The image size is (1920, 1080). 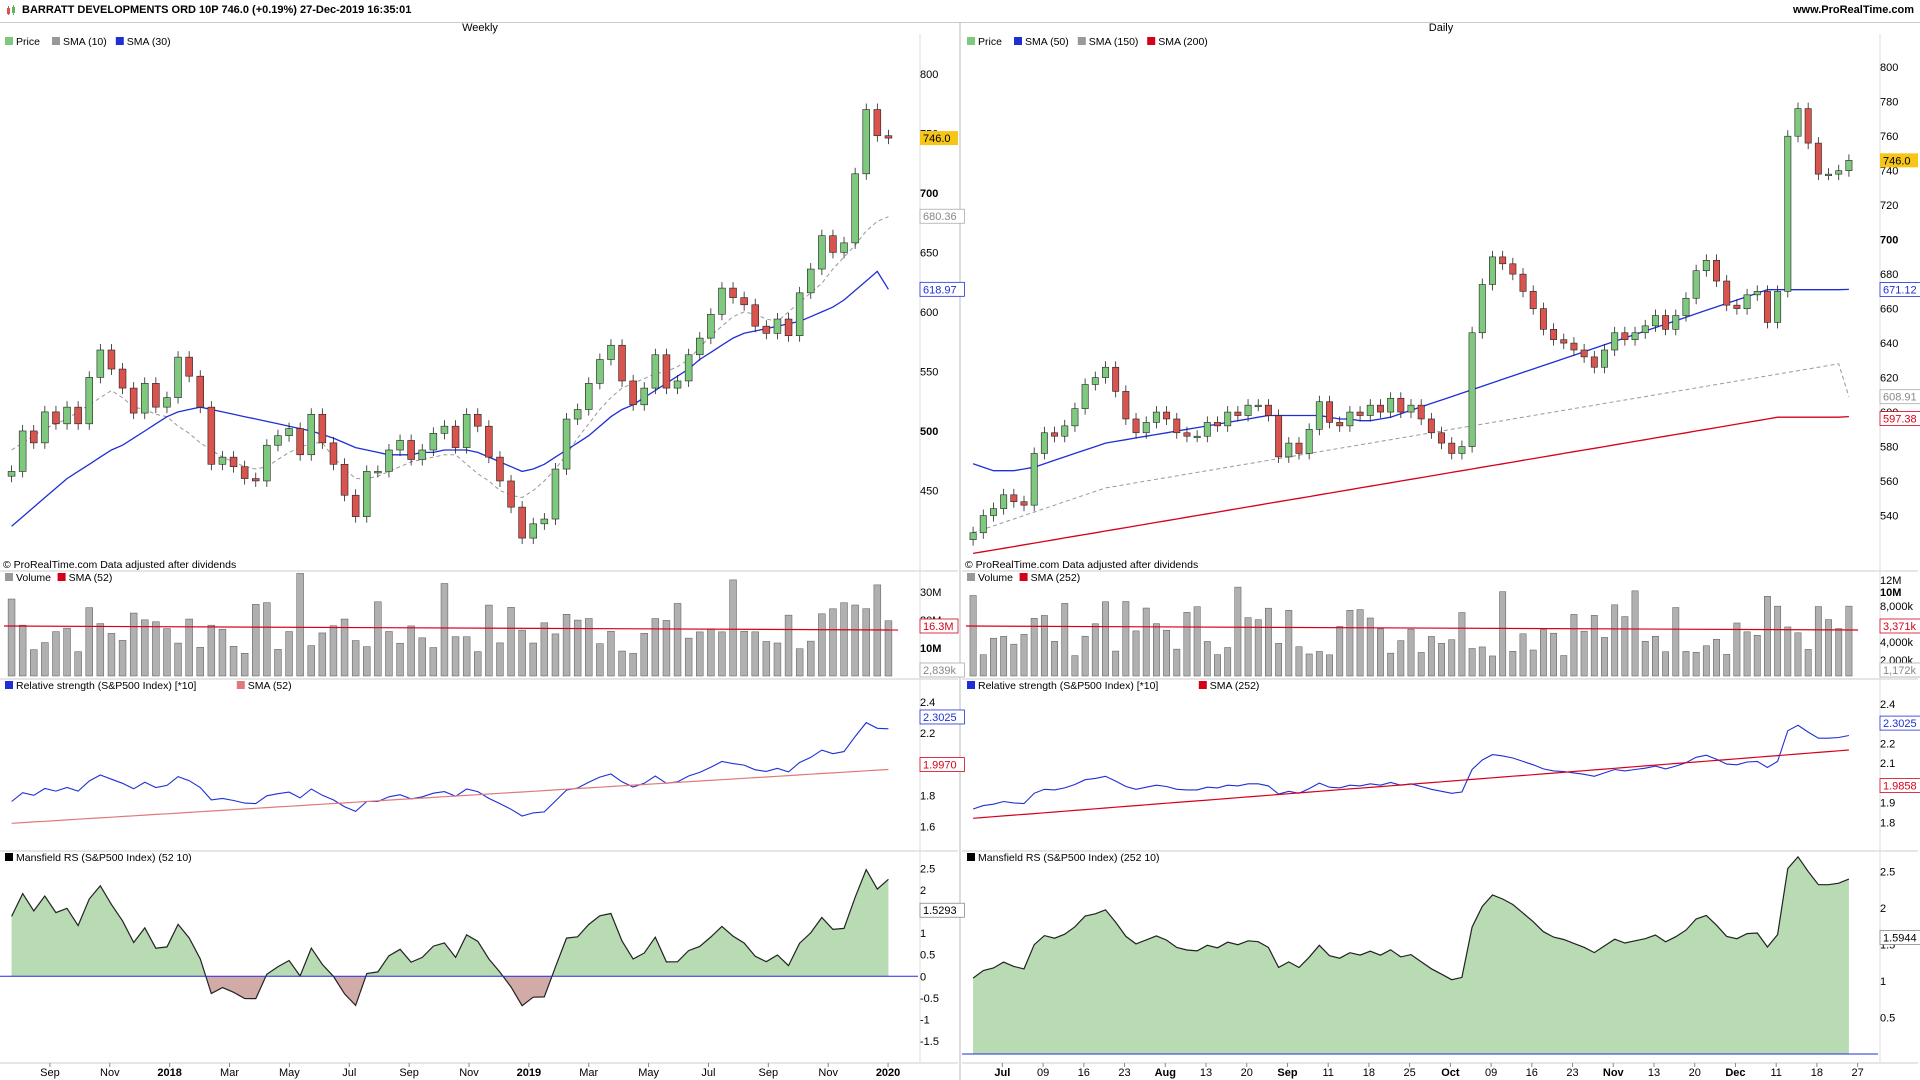 What do you see at coordinates (929, 1042) in the screenshot?
I see `mansfield-tick: -1.5` at bounding box center [929, 1042].